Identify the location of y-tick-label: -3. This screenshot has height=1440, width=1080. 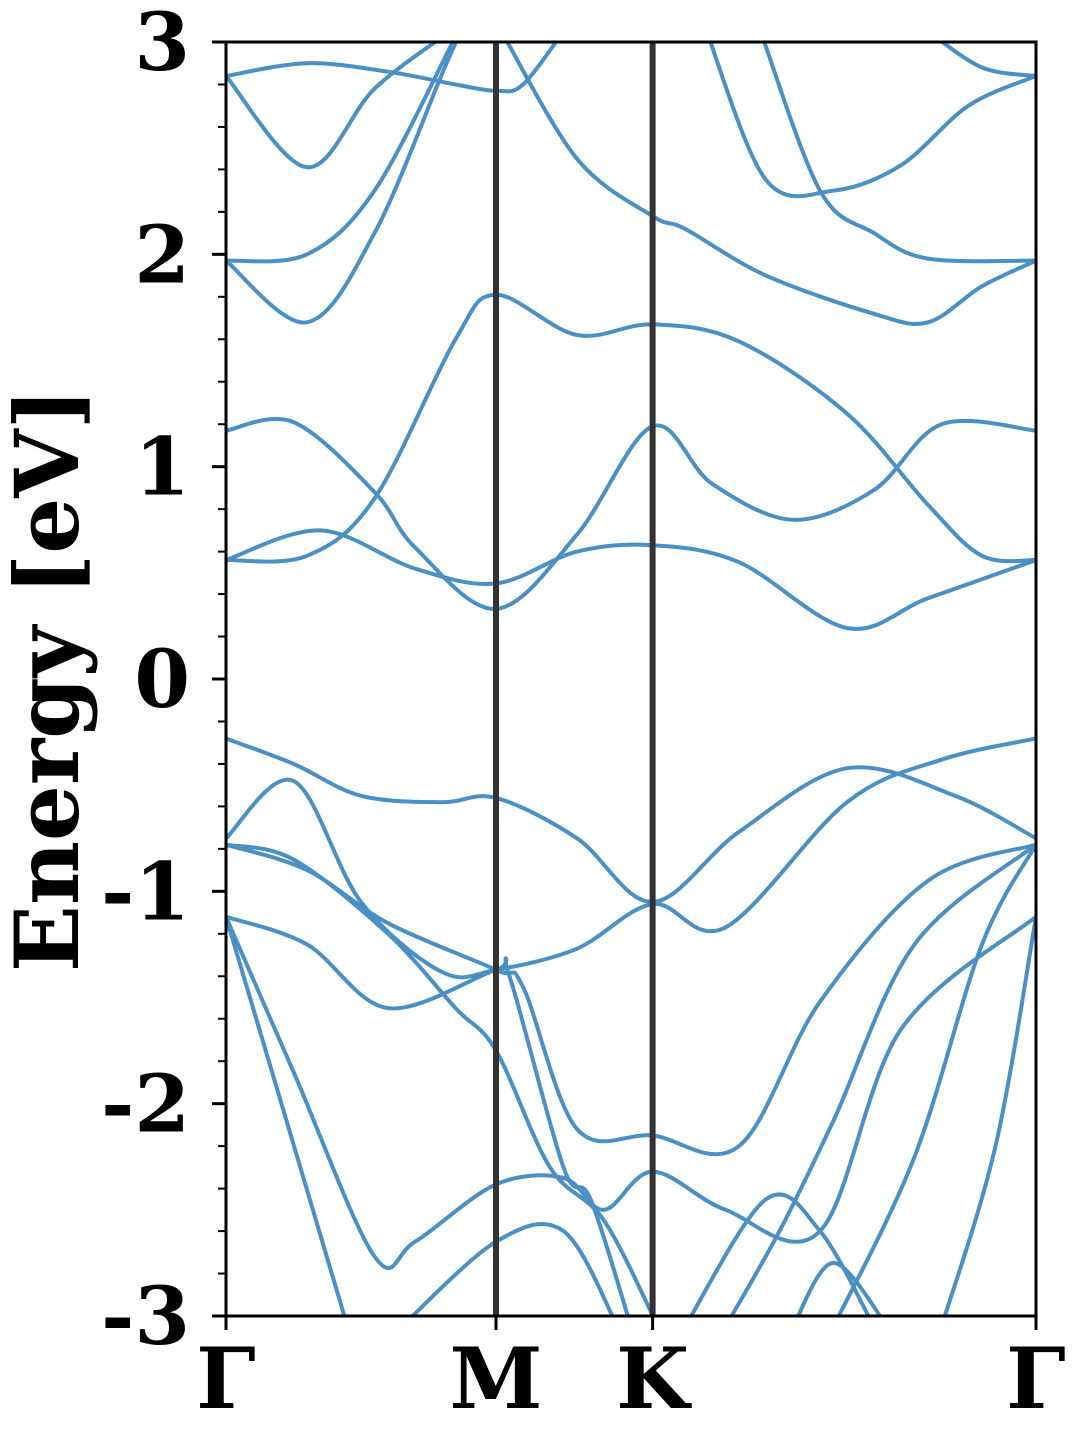
(145, 1316).